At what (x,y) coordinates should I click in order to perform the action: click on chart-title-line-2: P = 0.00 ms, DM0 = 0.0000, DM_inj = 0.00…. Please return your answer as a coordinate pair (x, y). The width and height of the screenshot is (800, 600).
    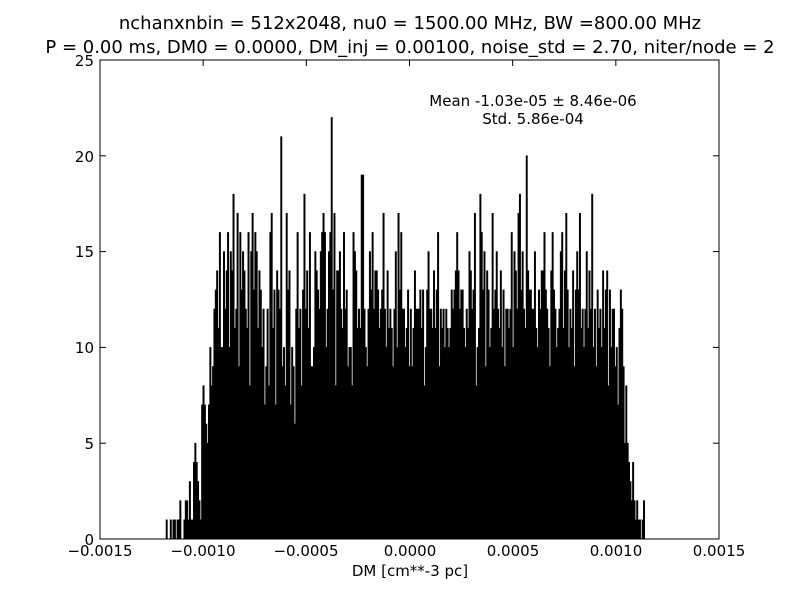
    Looking at the image, I should click on (409, 47).